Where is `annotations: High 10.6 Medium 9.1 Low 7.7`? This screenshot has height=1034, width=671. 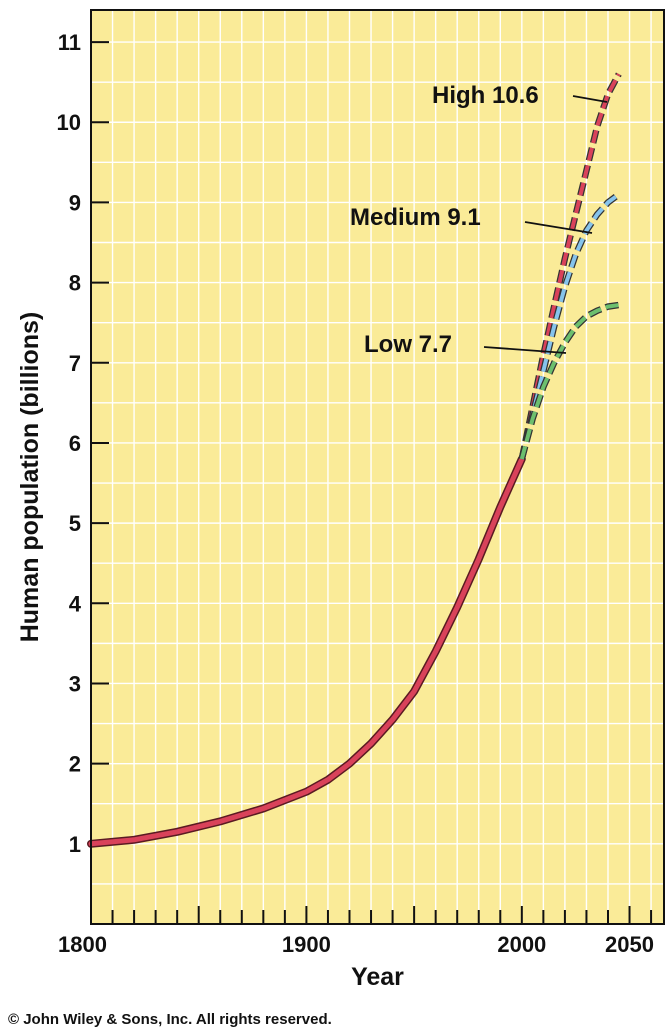
annotations: High 10.6 Medium 9.1 Low 7.7 is located at coordinates (479, 220).